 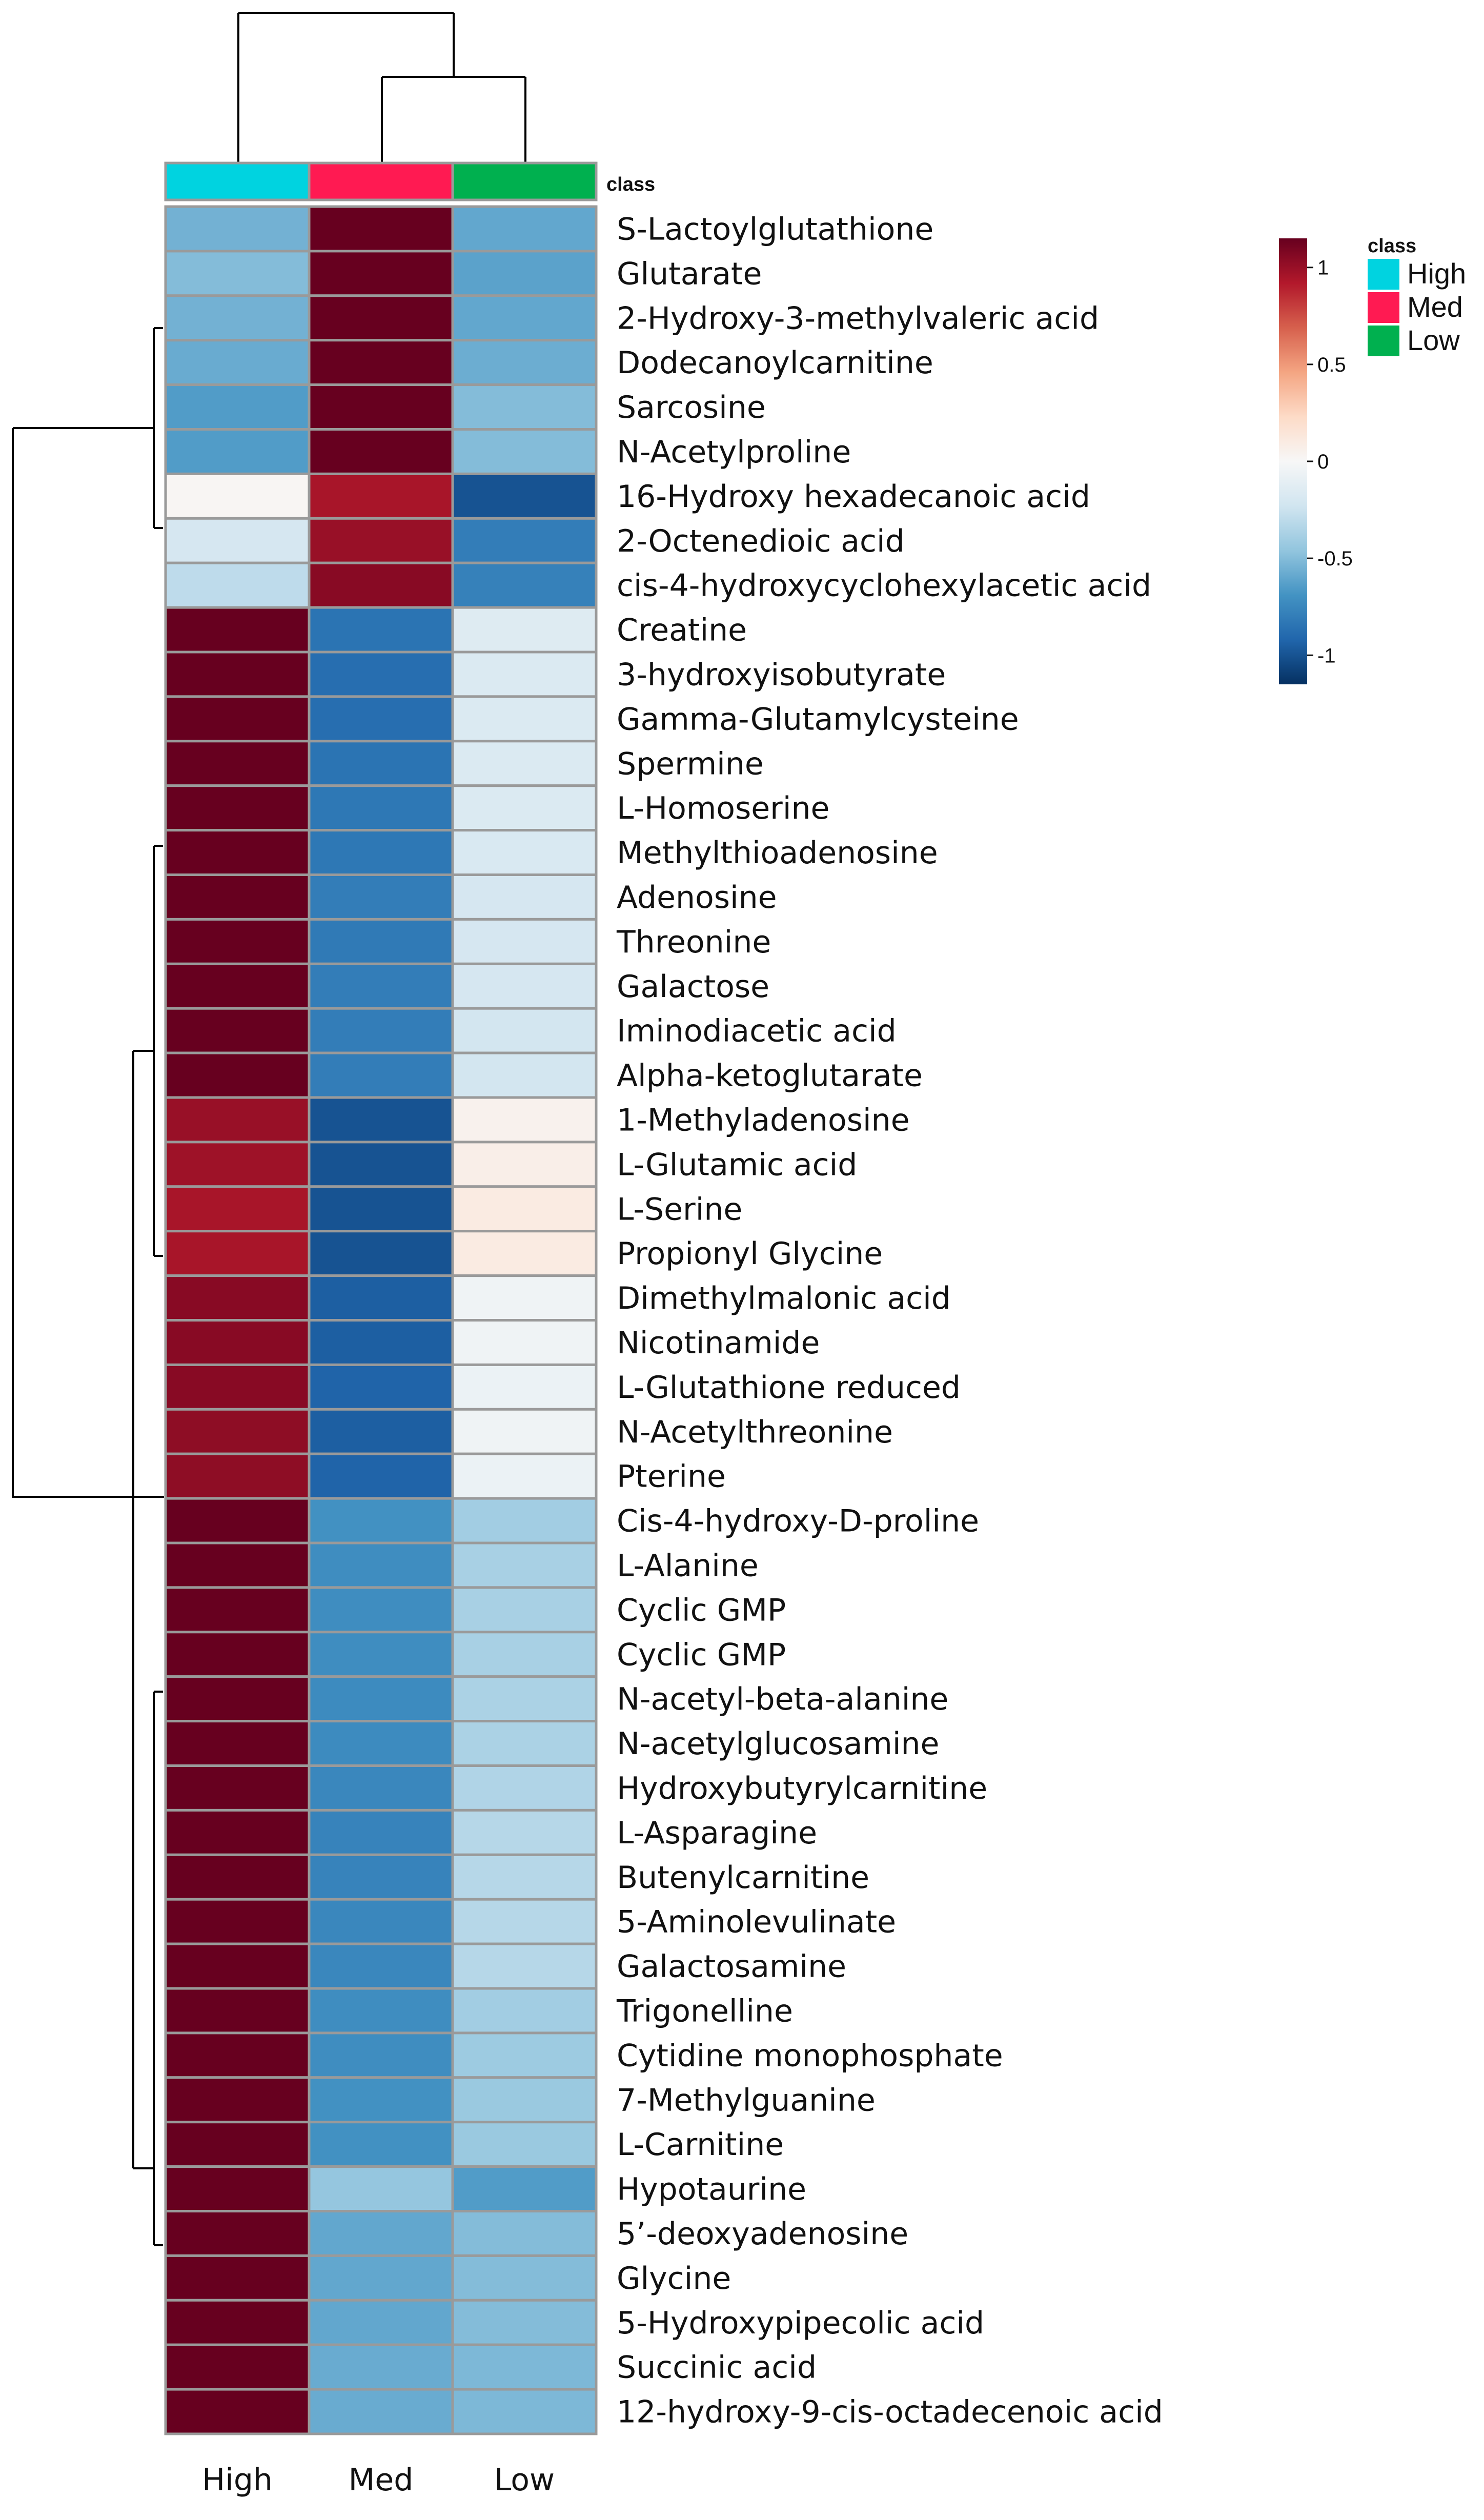 What do you see at coordinates (238, 1387) in the screenshot?
I see `heatmap-cell-l-glutathione-reduced-high` at bounding box center [238, 1387].